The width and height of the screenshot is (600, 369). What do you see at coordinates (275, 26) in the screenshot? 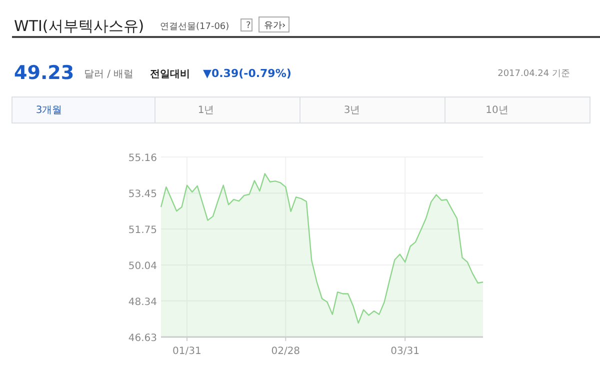
I see `text: 유가›` at bounding box center [275, 26].